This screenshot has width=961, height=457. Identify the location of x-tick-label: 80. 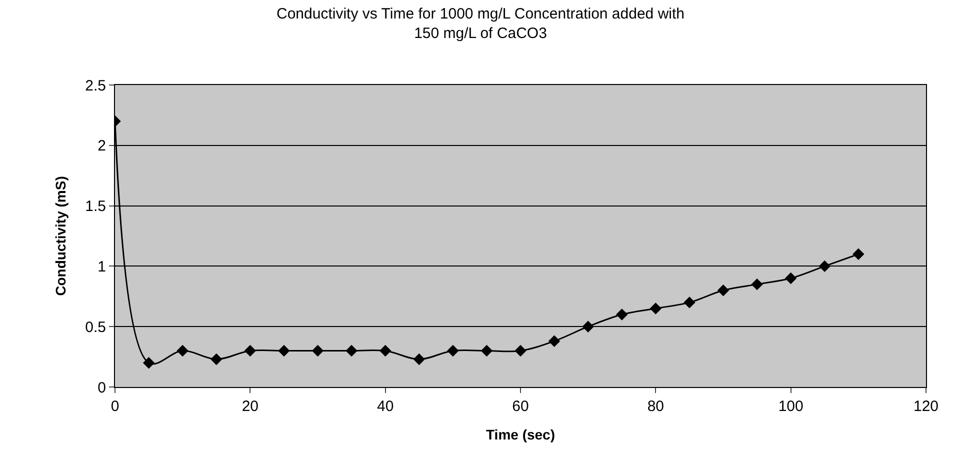
(655, 406).